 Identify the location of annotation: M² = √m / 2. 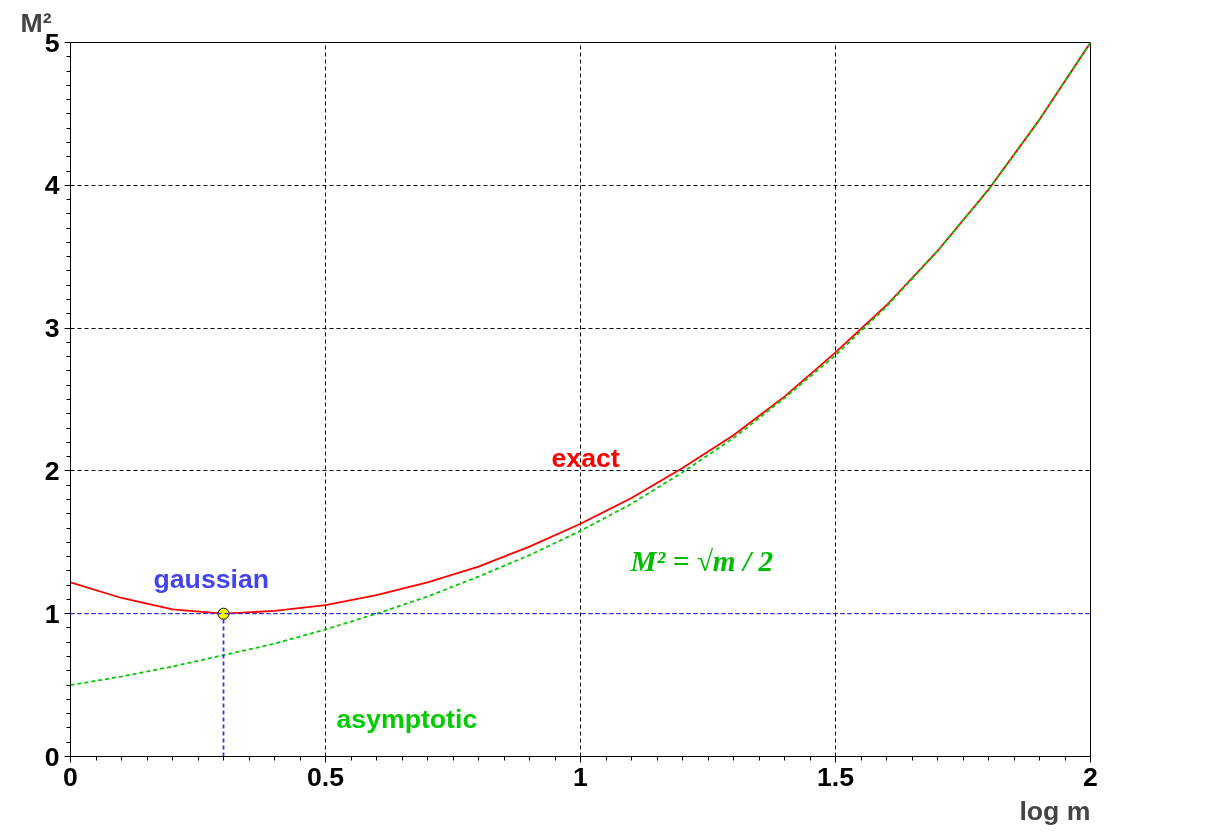
(701, 560).